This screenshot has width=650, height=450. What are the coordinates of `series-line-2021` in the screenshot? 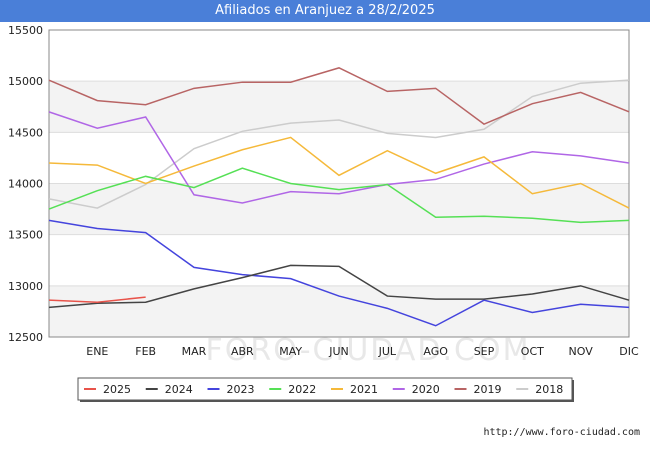 It's located at (339, 172).